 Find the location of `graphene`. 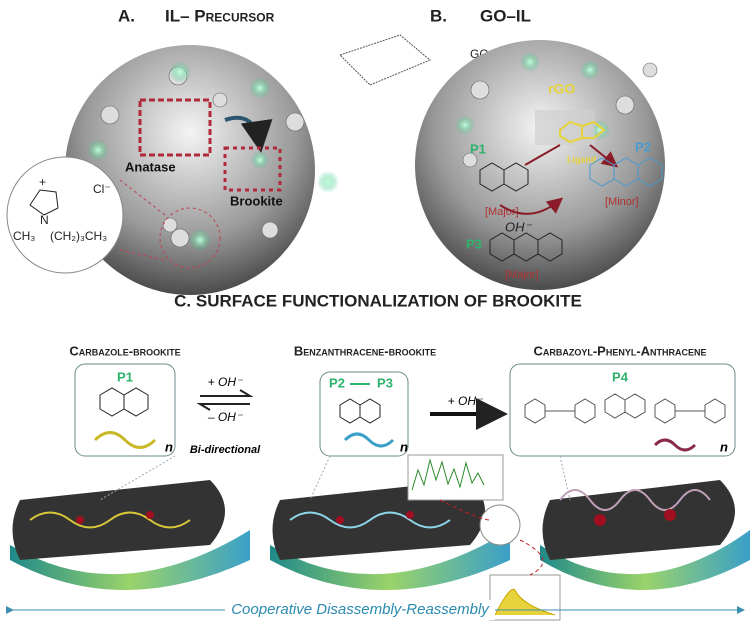

graphene is located at coordinates (385, 60).